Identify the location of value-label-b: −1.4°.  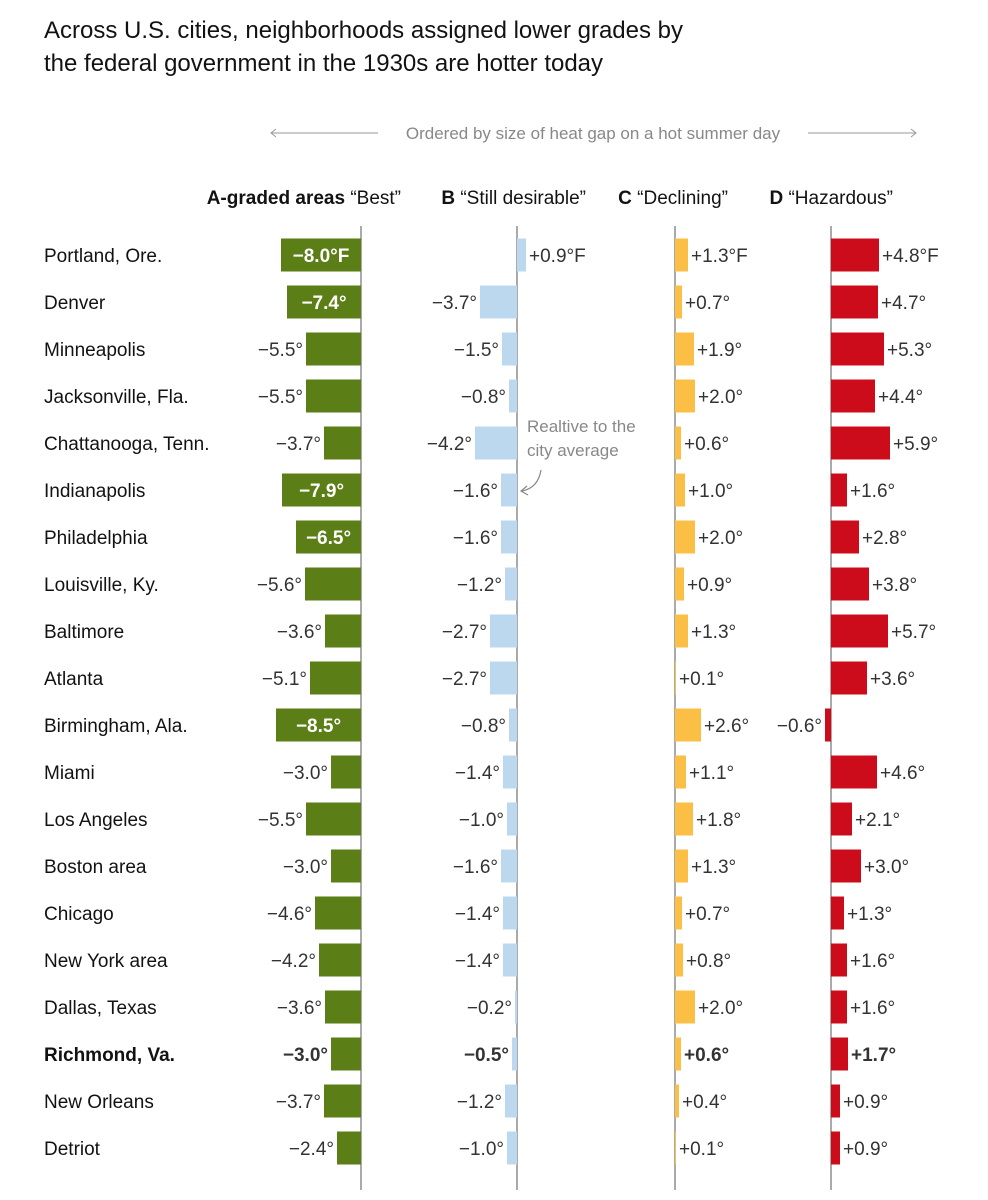
(477, 773).